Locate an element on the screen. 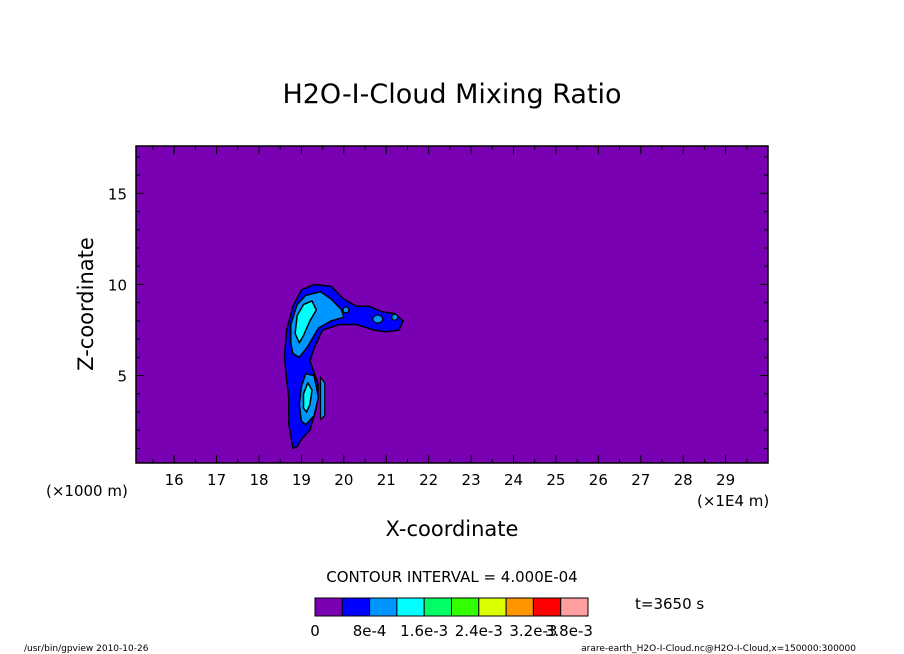 This screenshot has width=904, height=654. x-tick-label: 16 is located at coordinates (174, 480).